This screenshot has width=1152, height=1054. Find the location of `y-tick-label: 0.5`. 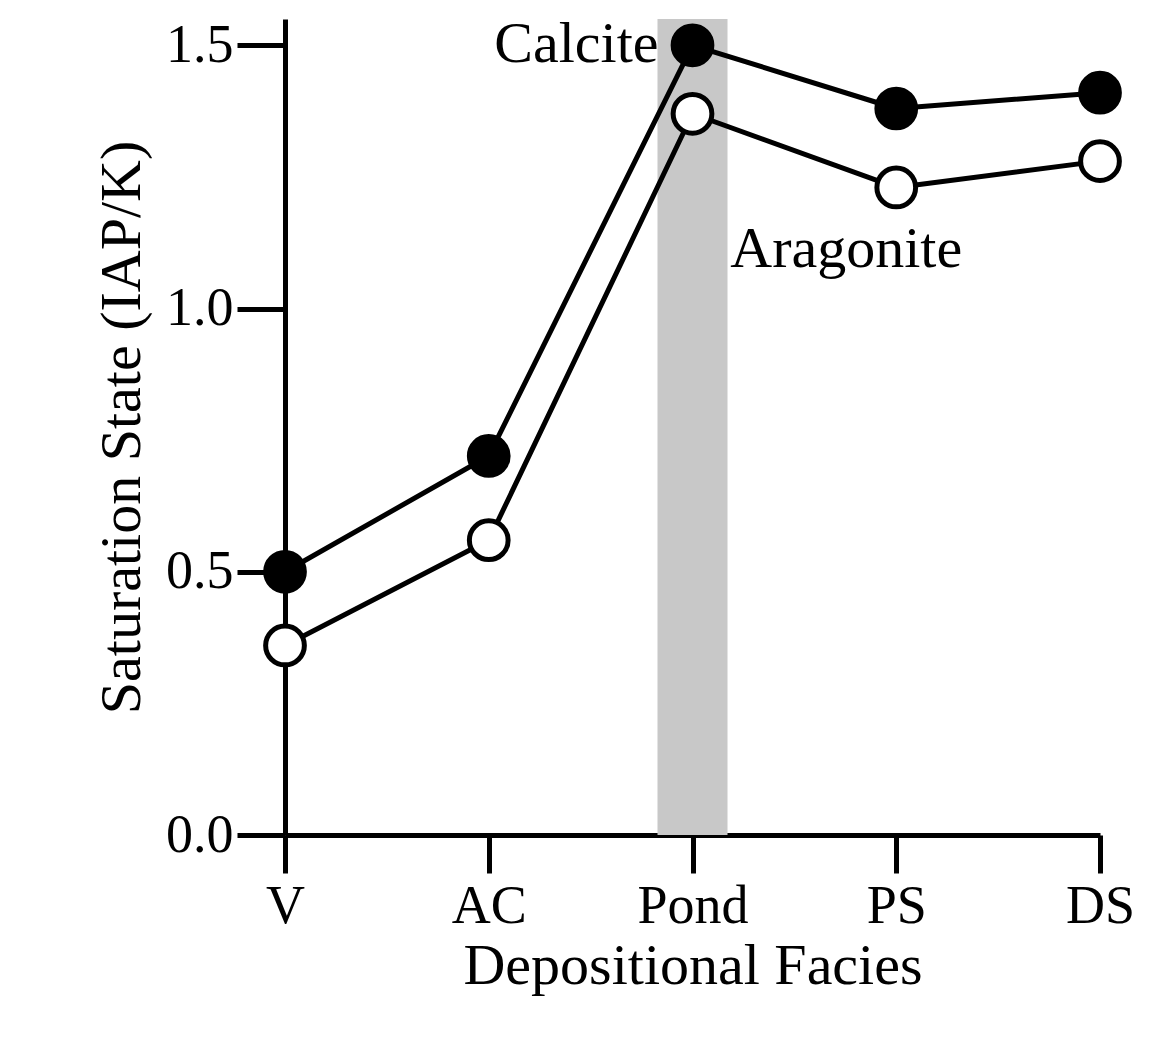

y-tick-label: 0.5 is located at coordinates (200, 570).